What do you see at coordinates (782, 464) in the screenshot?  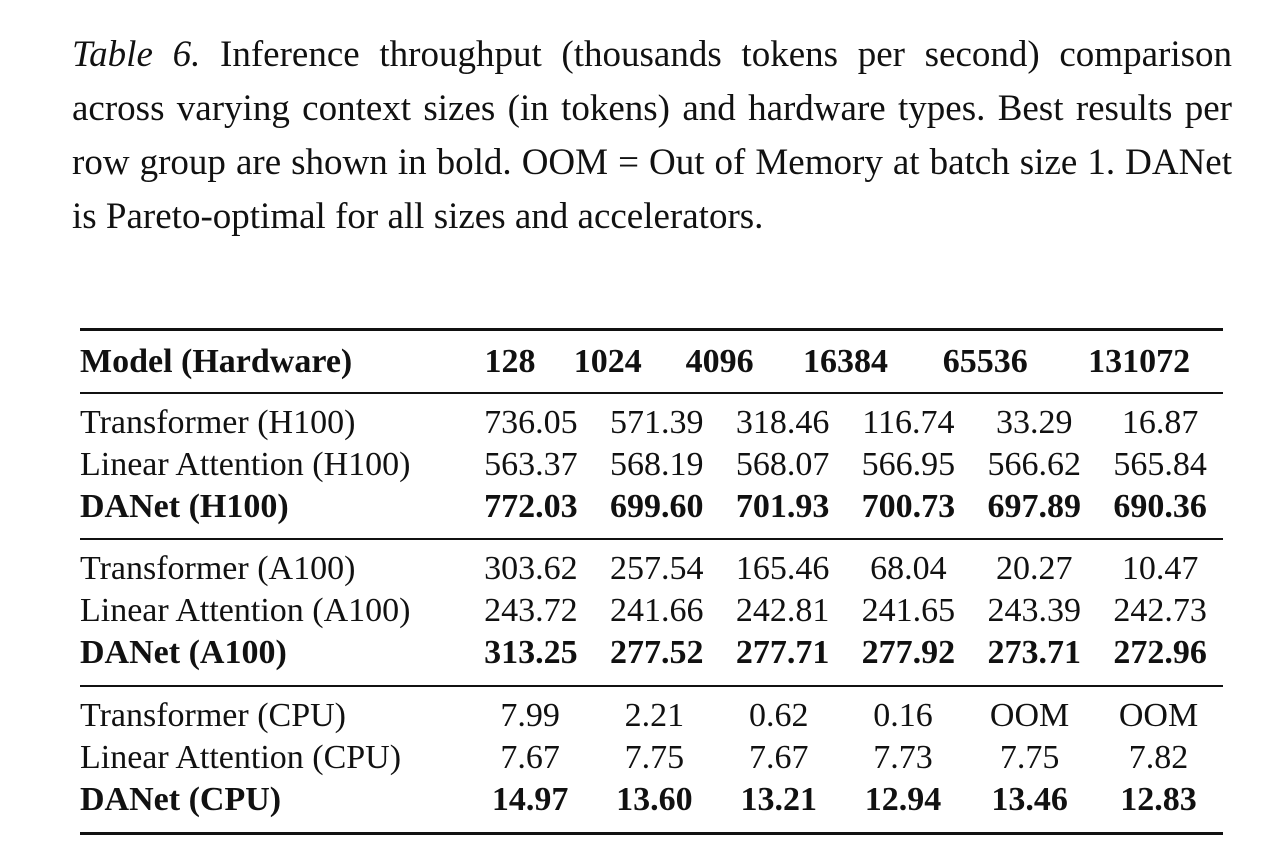 I see `cell: 568.07` at bounding box center [782, 464].